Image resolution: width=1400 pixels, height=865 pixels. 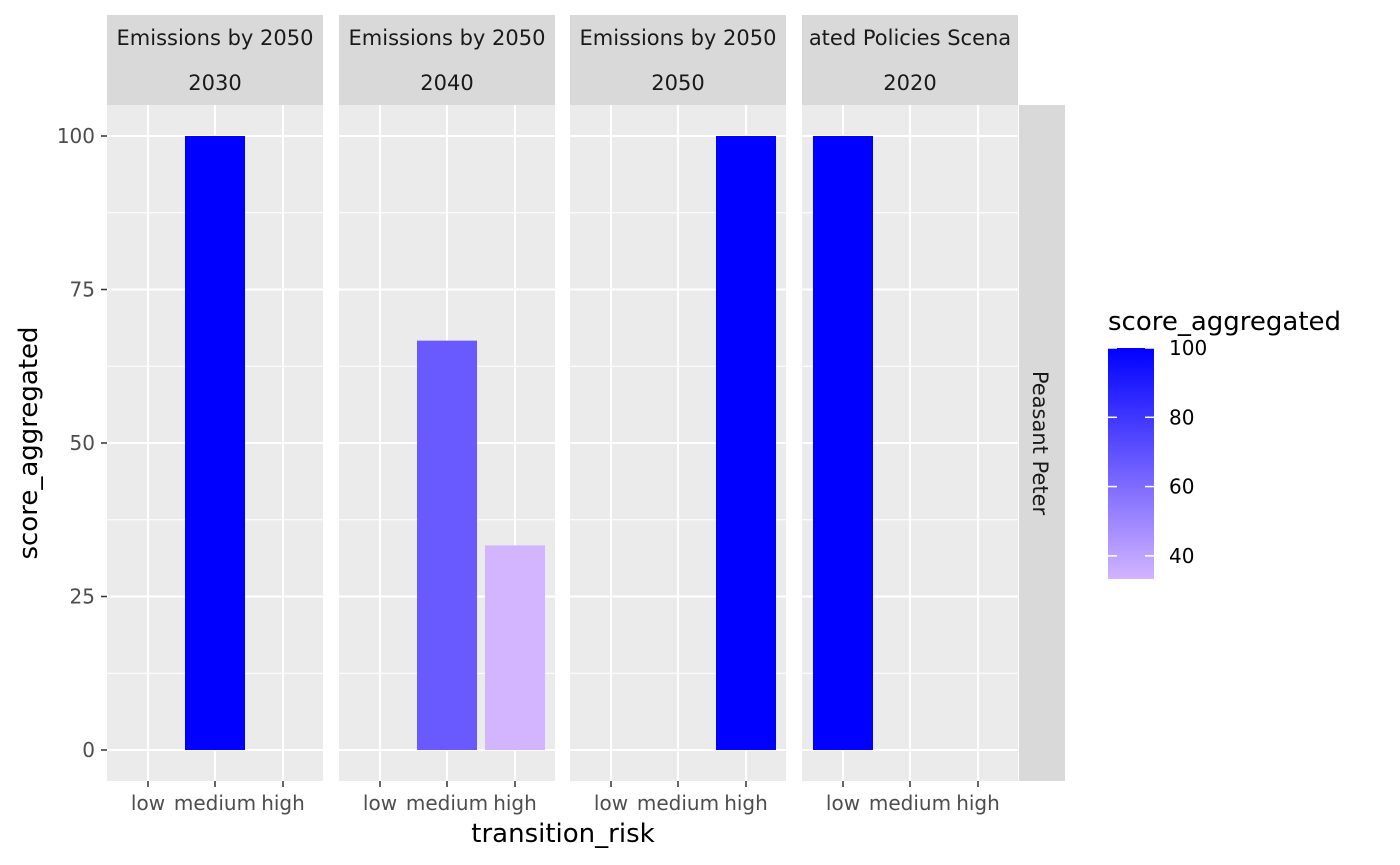 I want to click on facet-strip-year: 2050, so click(x=677, y=83).